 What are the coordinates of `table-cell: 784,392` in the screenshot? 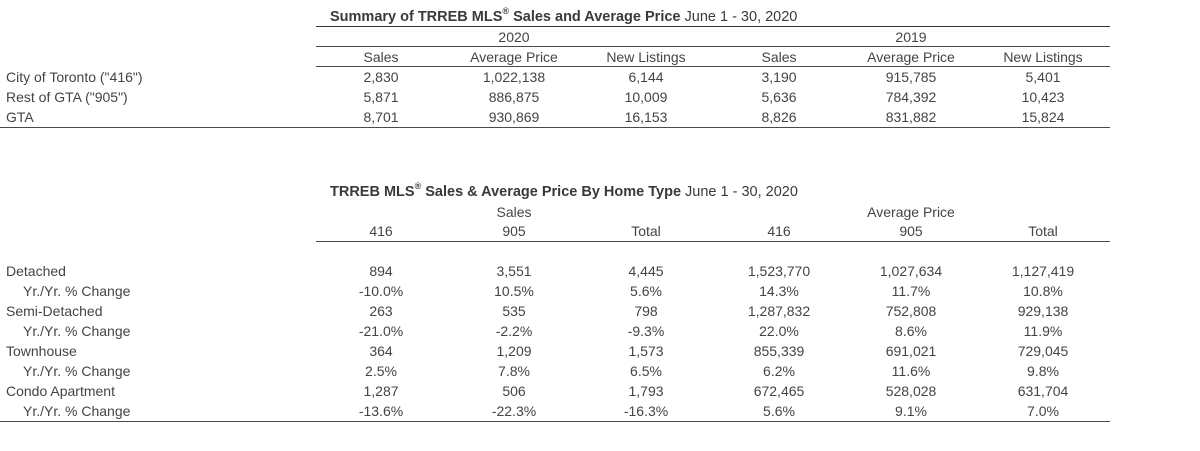 It's located at (911, 97).